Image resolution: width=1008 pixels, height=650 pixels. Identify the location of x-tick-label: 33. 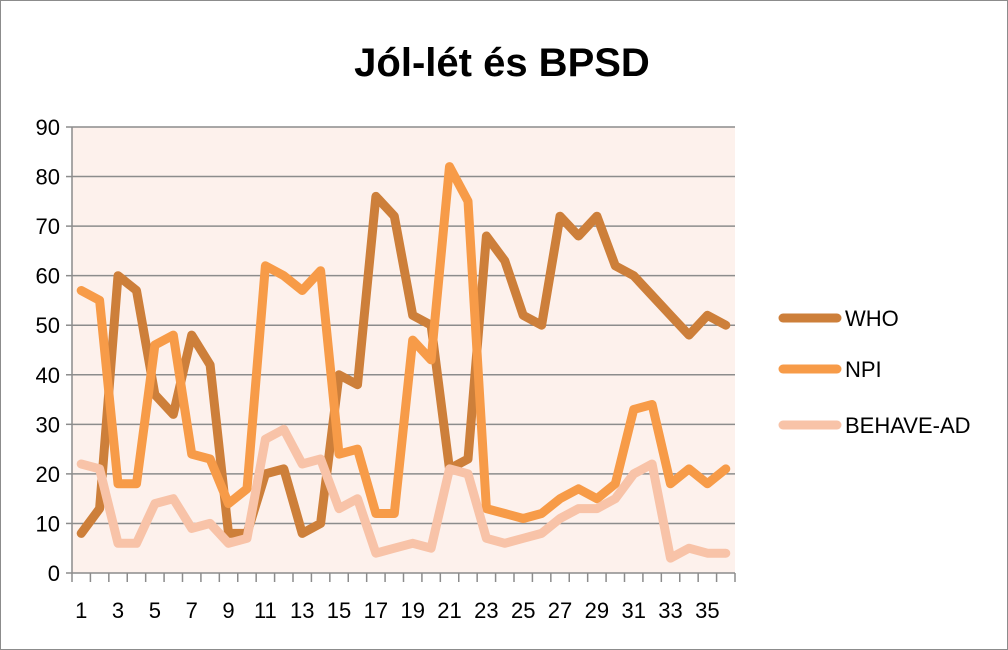
(670, 610).